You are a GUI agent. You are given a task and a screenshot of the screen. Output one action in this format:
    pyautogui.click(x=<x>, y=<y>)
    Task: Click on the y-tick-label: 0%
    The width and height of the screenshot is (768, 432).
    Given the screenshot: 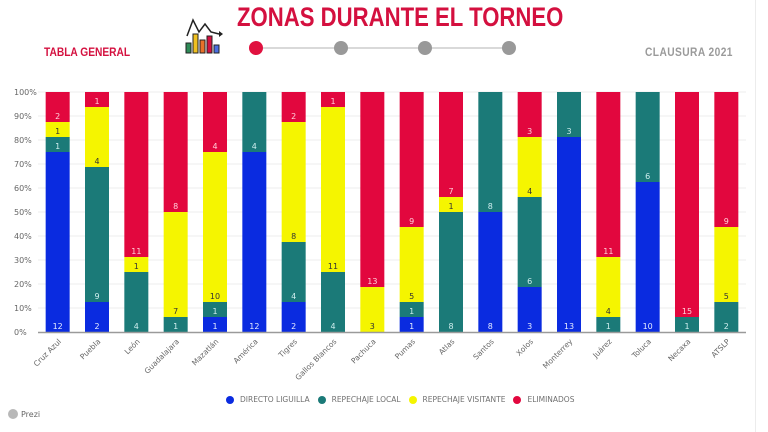 What is the action you would take?
    pyautogui.click(x=20, y=332)
    